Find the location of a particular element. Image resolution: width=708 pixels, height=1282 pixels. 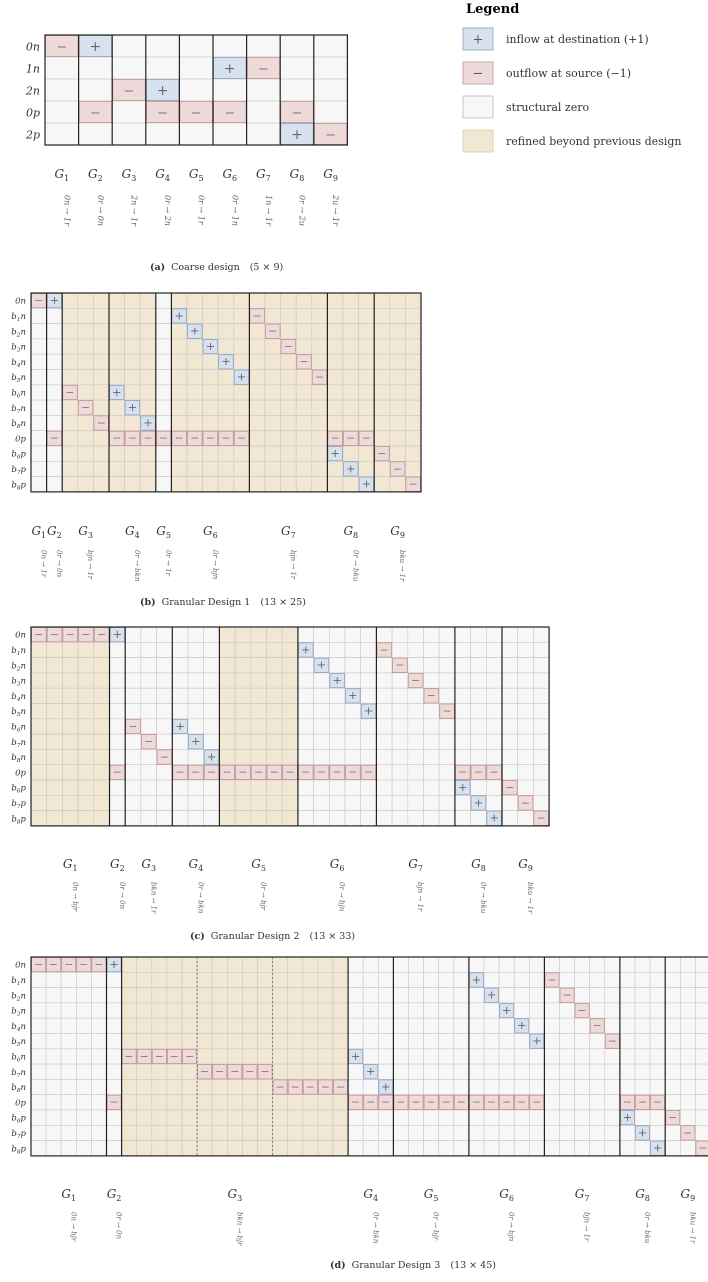

legend-label-zero: structural zero is located at coordinates (547, 107).